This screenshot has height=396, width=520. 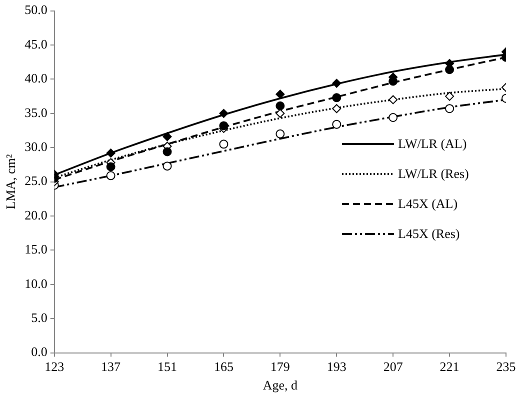 What do you see at coordinates (168, 366) in the screenshot?
I see `x-tick-label: 151` at bounding box center [168, 366].